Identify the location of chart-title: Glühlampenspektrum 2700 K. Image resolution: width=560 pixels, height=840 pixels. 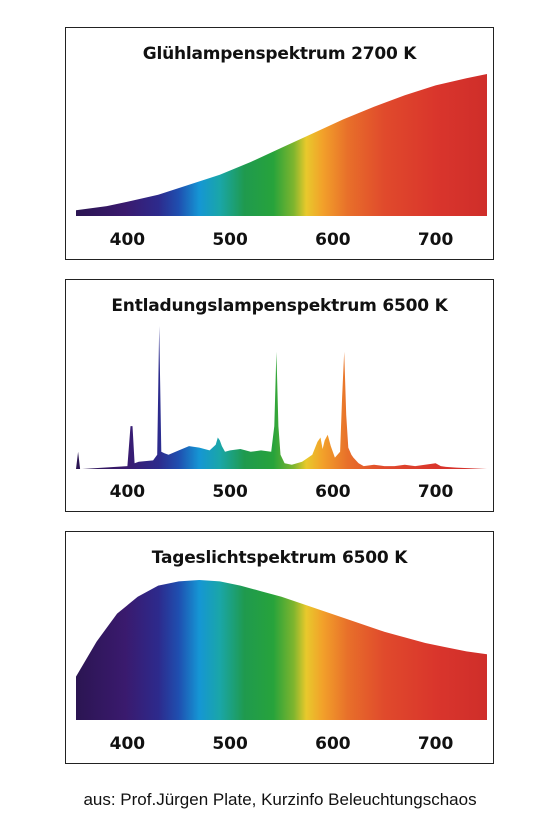
(279, 54).